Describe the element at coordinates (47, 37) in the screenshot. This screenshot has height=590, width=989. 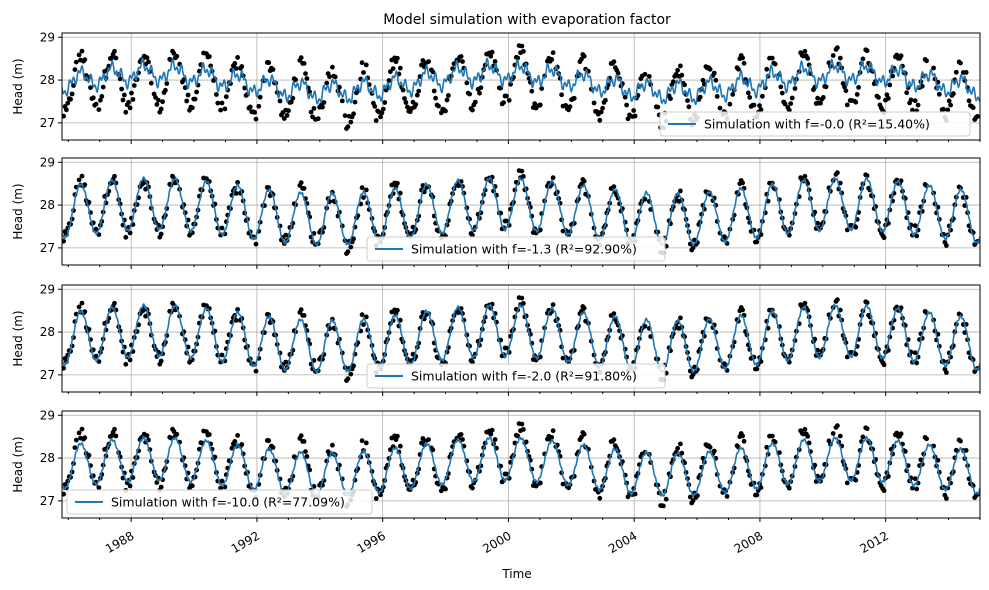
I see `y-tick-label: 29` at that location.